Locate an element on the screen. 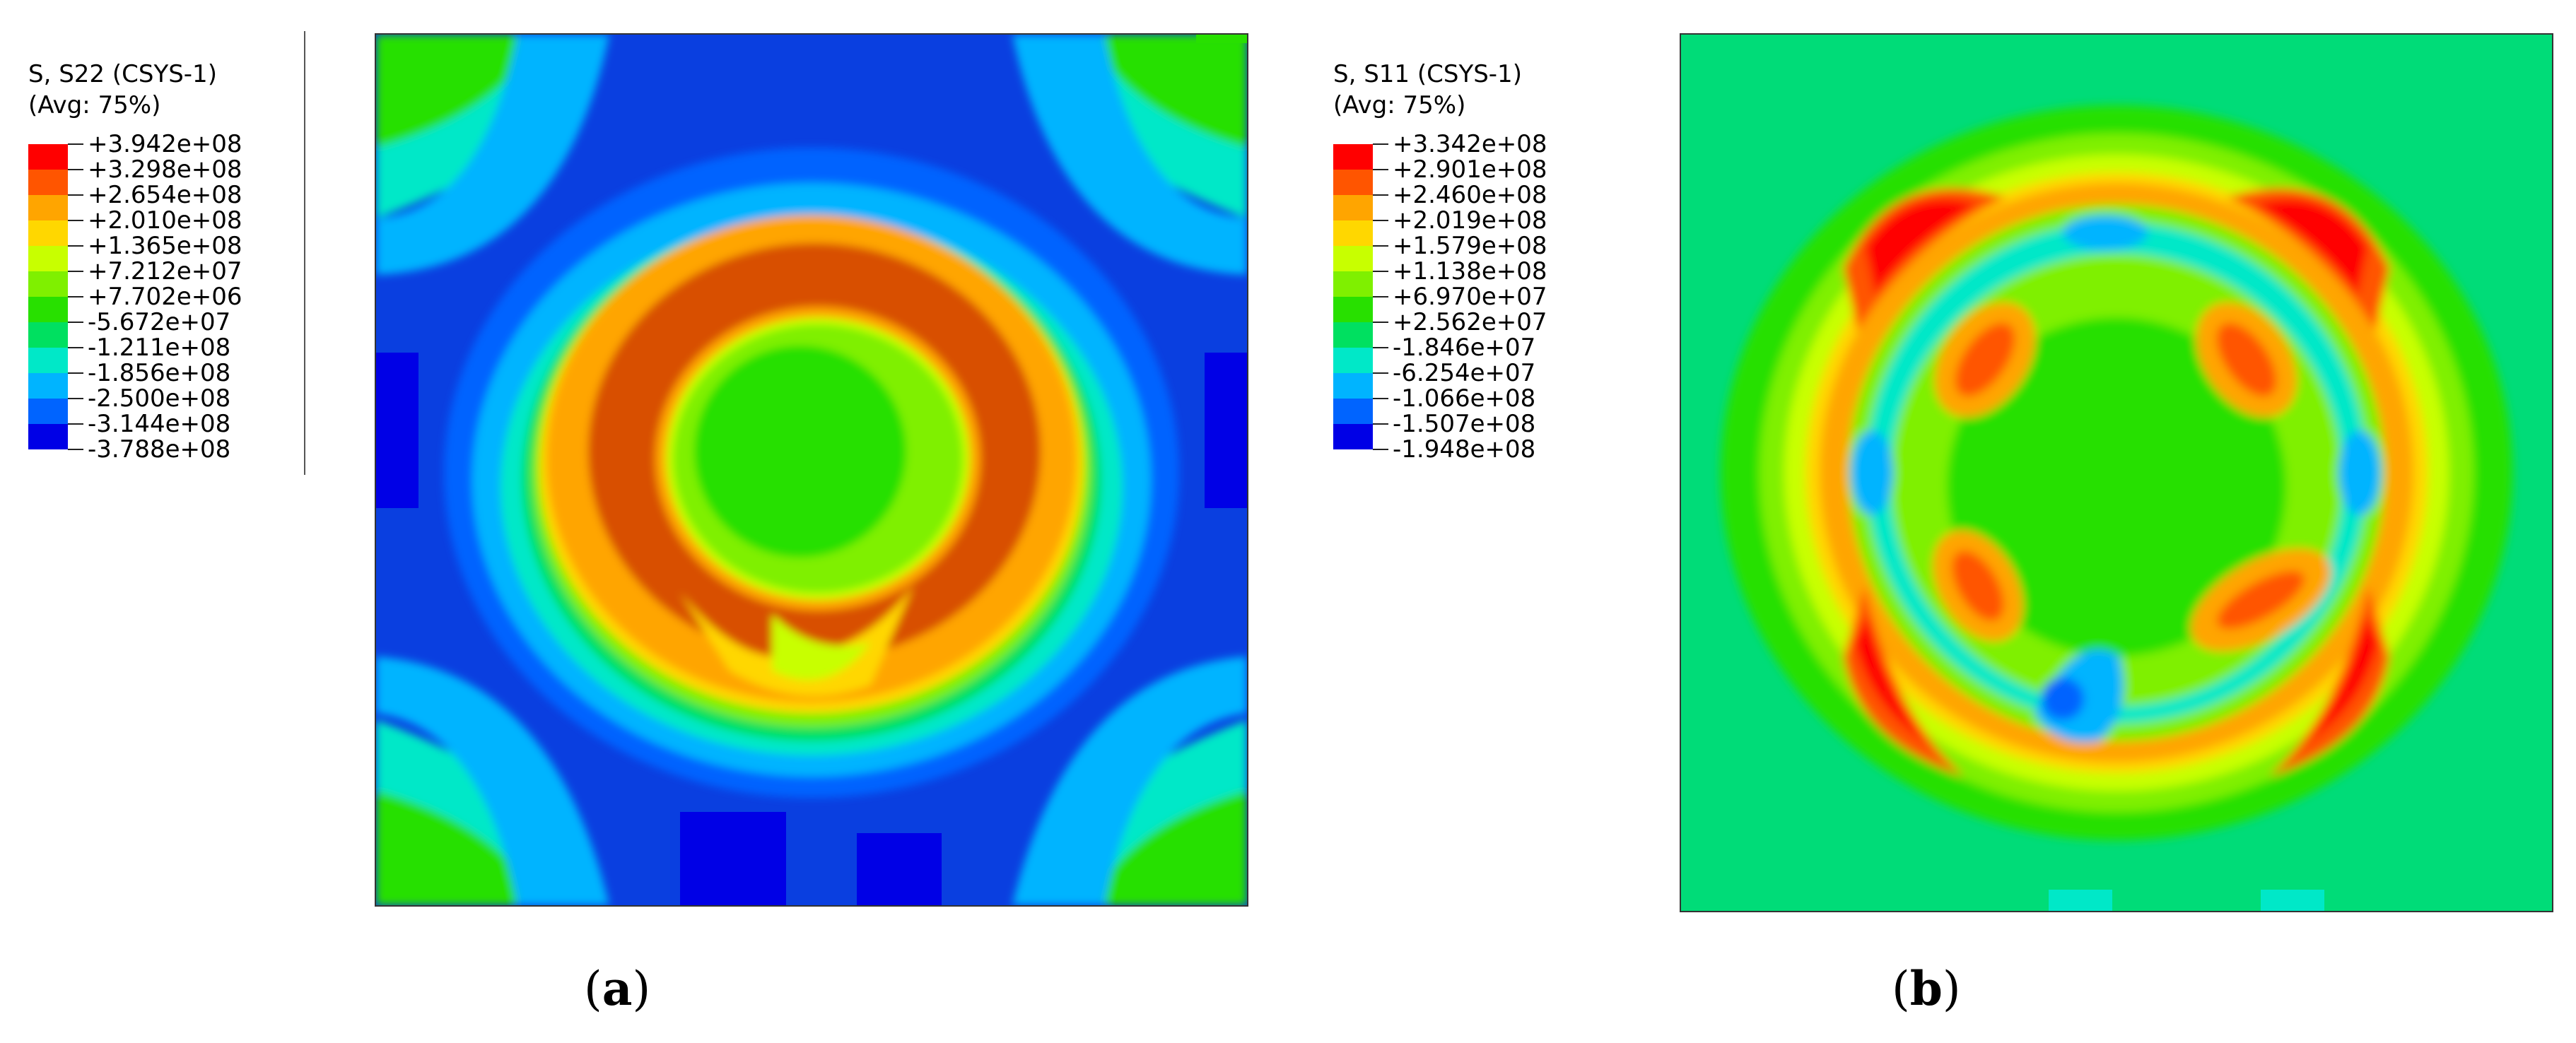  legend-entry: -6.254e+07 is located at coordinates (1482, 380).